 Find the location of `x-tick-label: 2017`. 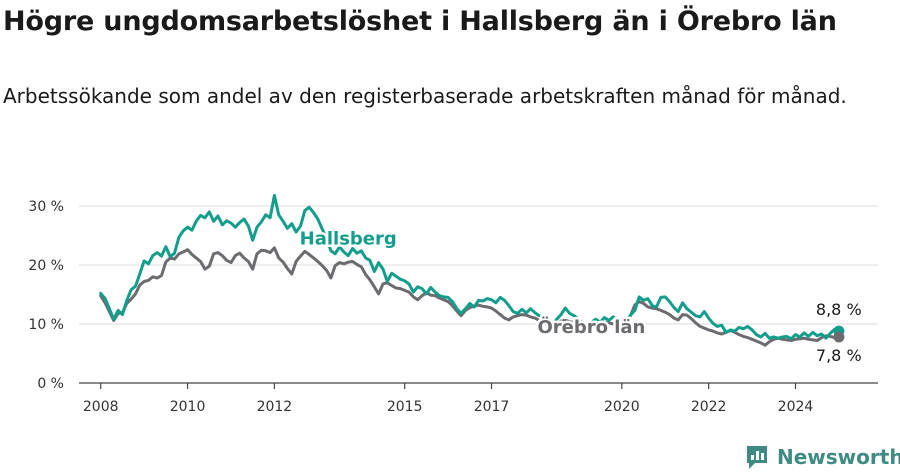

x-tick-label: 2017 is located at coordinates (492, 407).